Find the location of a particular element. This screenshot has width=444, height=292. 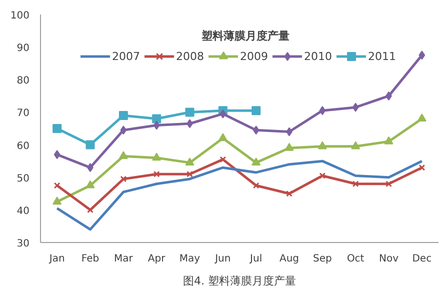

y-tick-label: 100 is located at coordinates (20, 16).